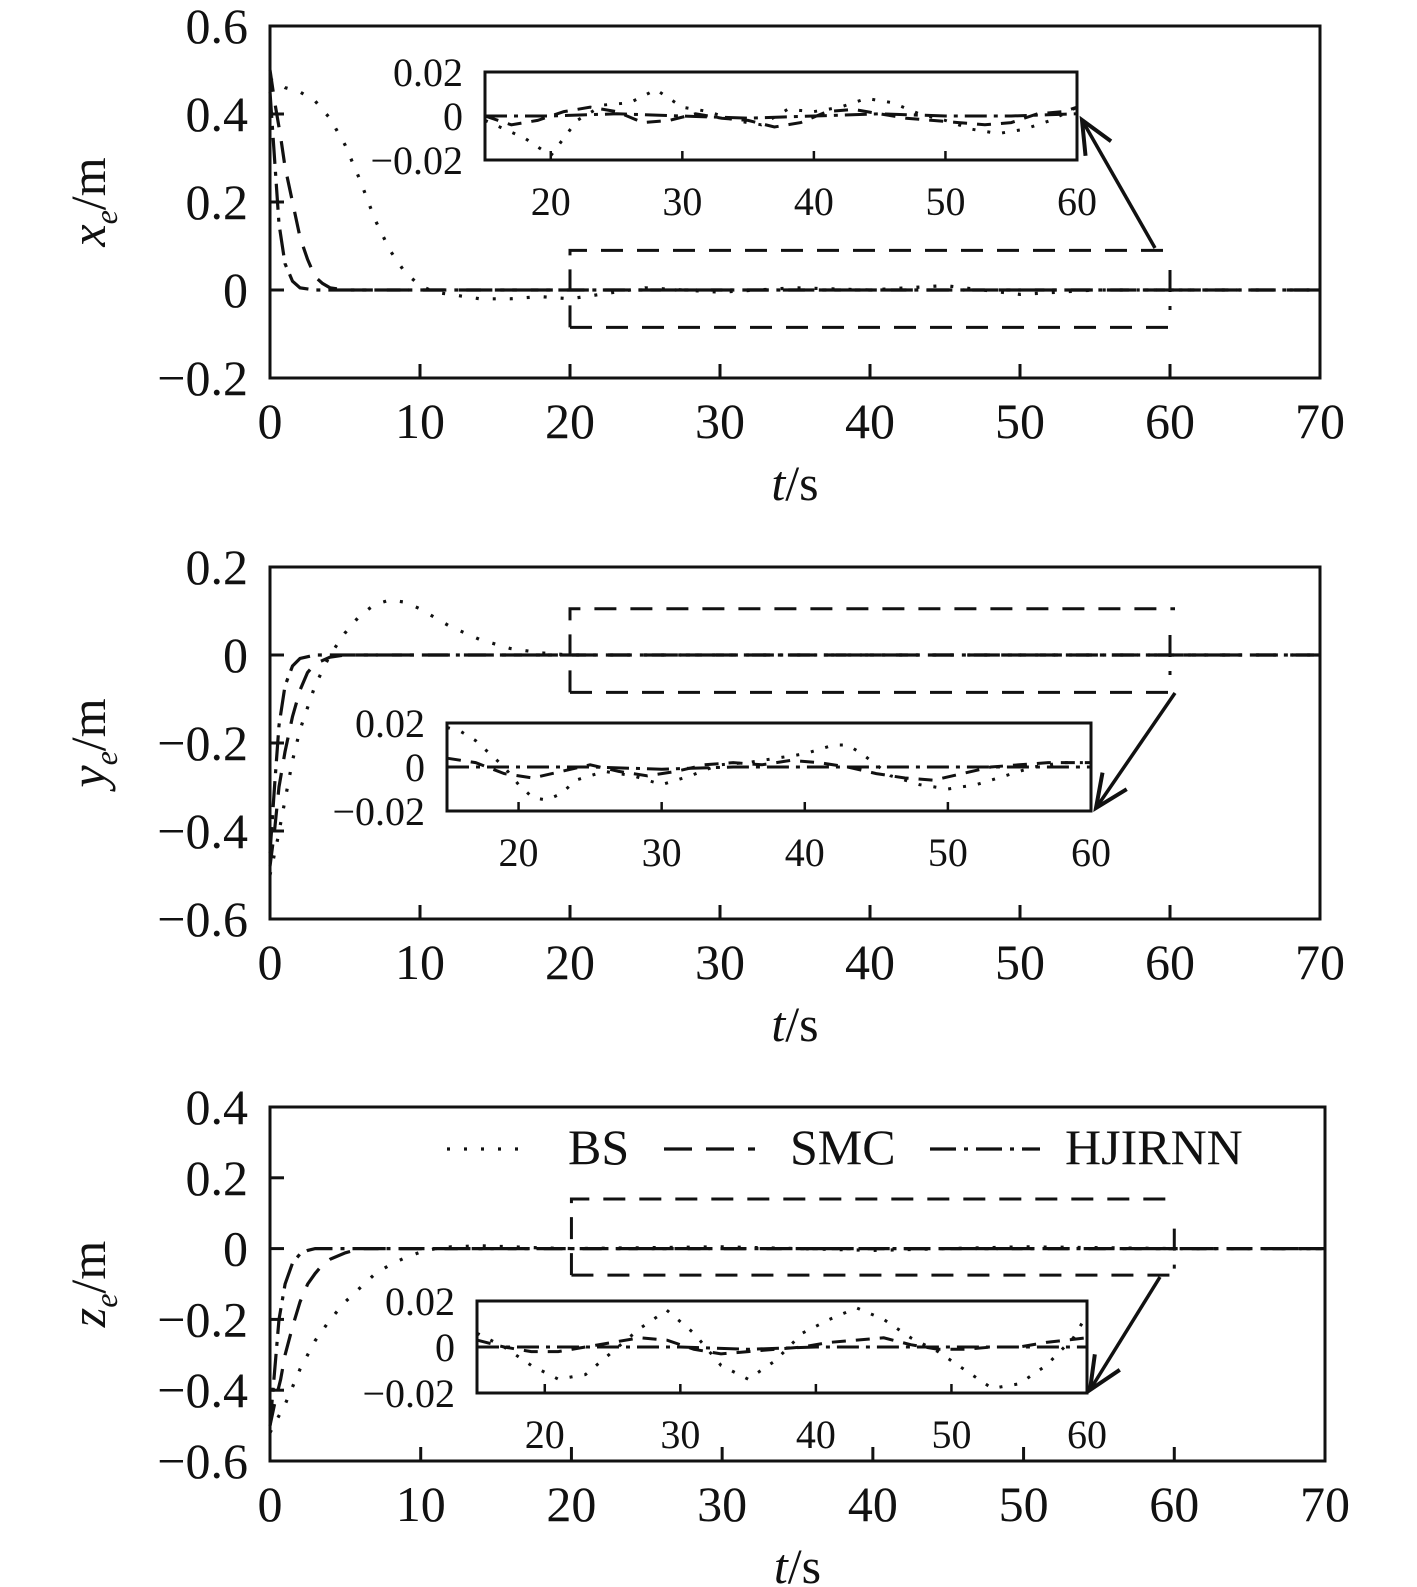 This screenshot has width=1417, height=1587. I want to click on series-smc-line, so click(794, 760).